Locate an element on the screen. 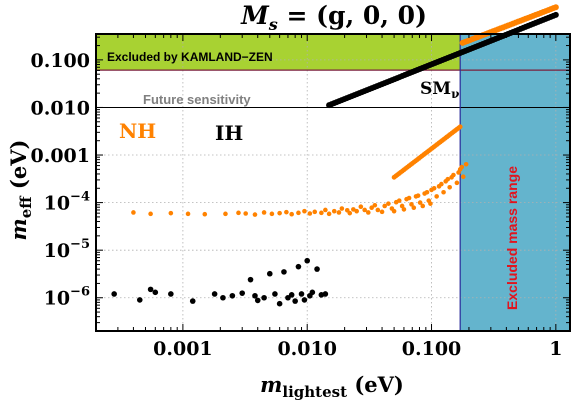 This screenshot has width=576, height=401. x-tick-label: 0.100 is located at coordinates (432, 349).